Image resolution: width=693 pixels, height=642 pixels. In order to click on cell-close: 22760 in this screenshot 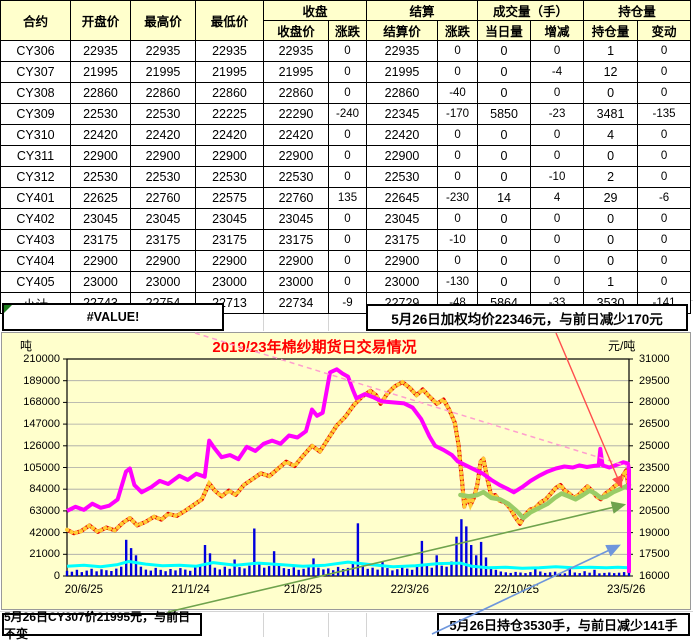, I will do `click(296, 198)`.